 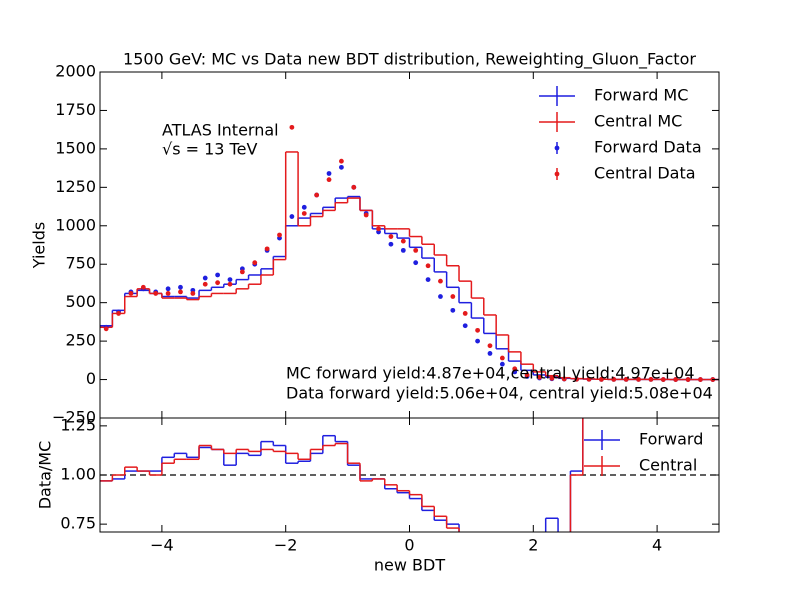 What do you see at coordinates (78, 424) in the screenshot?
I see `y-tick-label: 1.25` at bounding box center [78, 424].